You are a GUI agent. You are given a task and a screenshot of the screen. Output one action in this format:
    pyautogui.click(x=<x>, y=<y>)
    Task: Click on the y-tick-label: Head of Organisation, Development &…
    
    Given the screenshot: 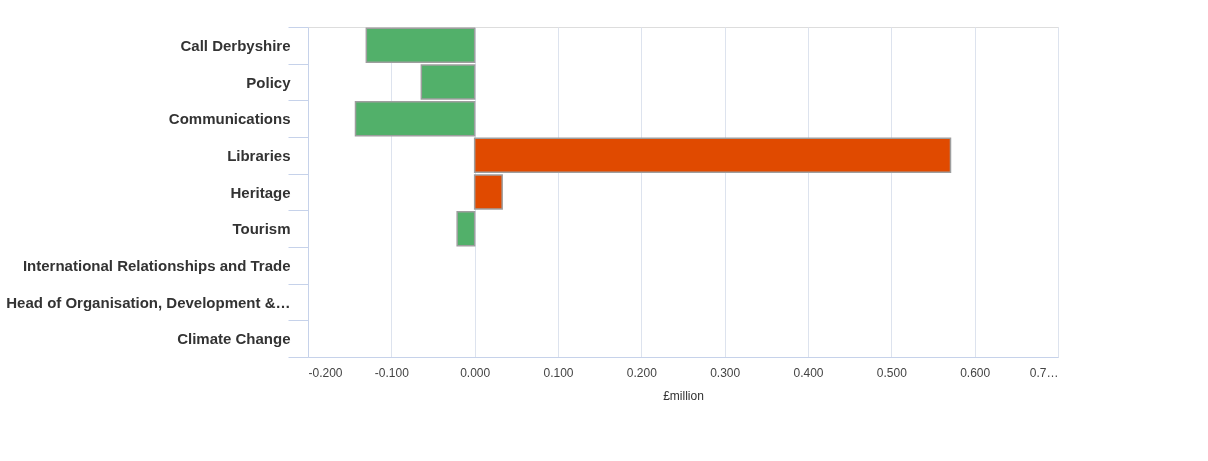 What is the action you would take?
    pyautogui.click(x=148, y=302)
    